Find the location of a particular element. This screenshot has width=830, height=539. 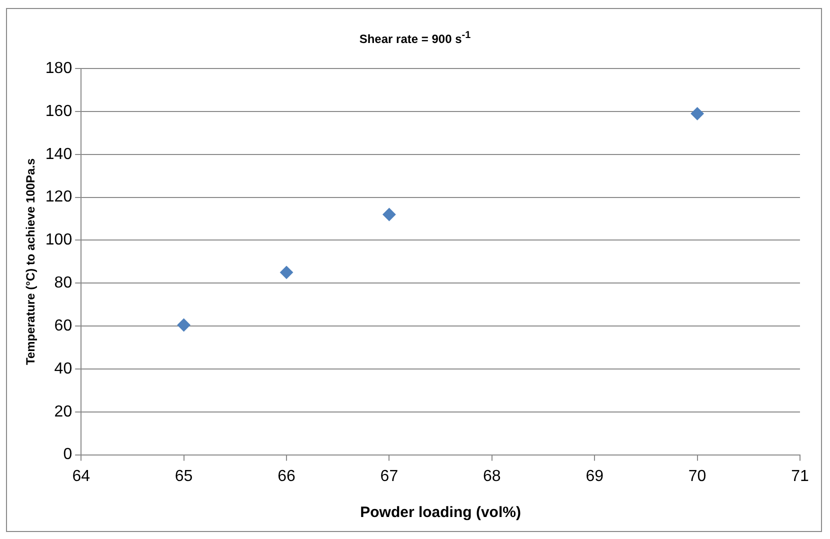

x-tick-label: 66 is located at coordinates (287, 476).